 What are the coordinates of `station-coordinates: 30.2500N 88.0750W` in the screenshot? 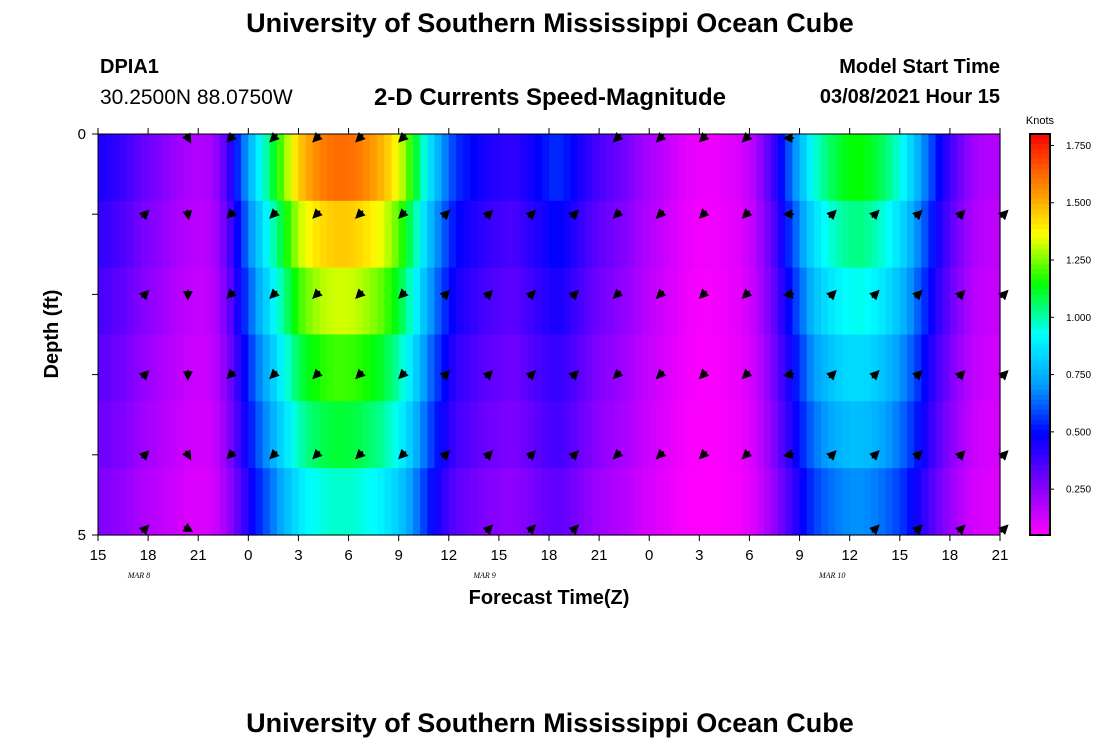 It's located at (196, 97).